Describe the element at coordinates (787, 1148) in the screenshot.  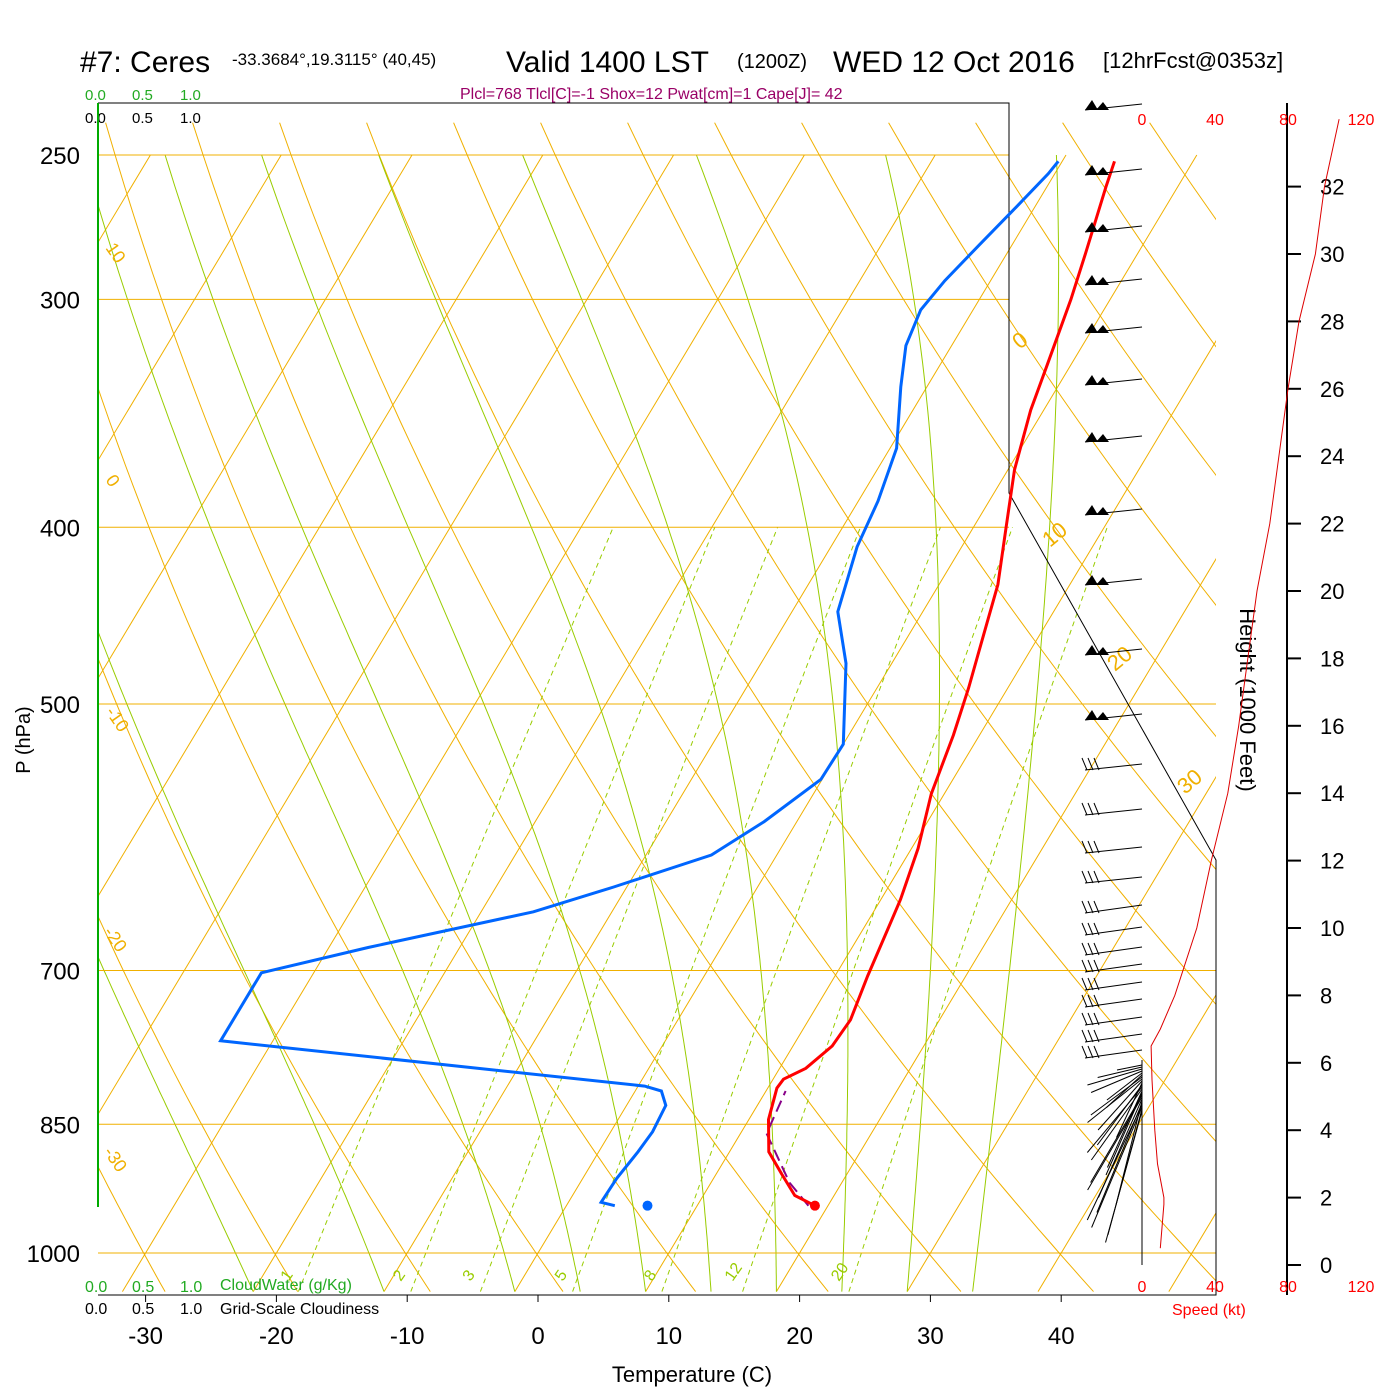
I see `parcel-trace` at that location.